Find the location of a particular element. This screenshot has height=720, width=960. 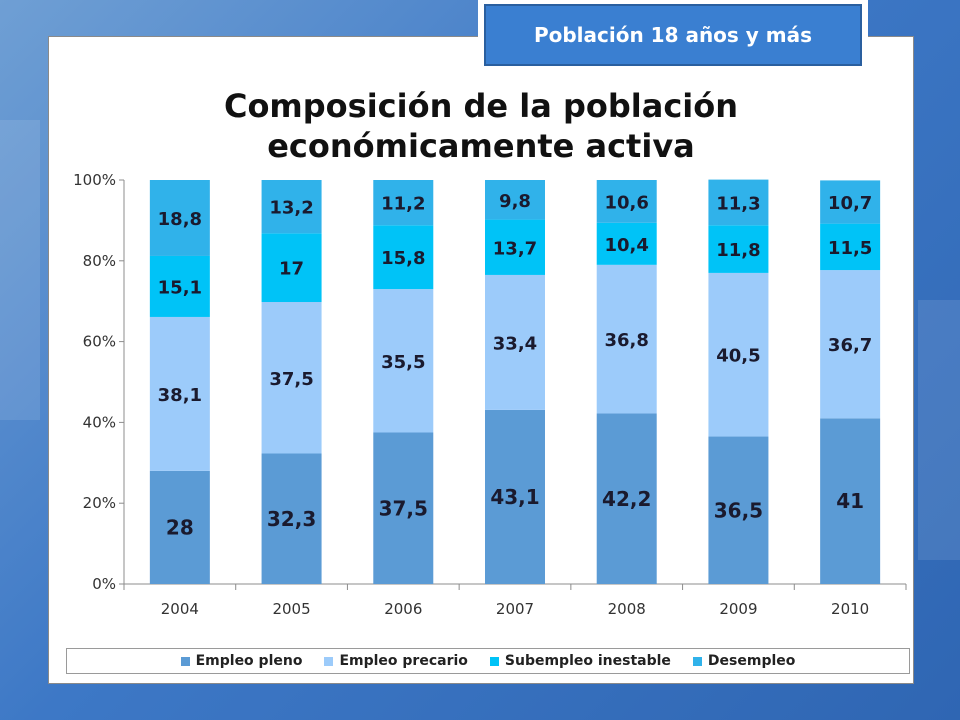

data-label: 11,8 is located at coordinates (738, 250).